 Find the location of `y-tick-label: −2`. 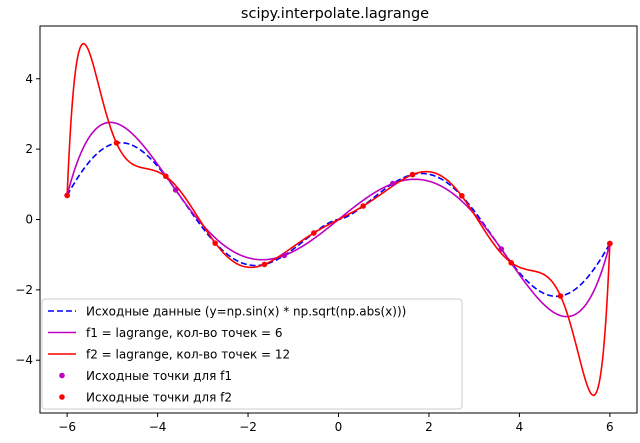

y-tick-label: −2 is located at coordinates (24, 290).